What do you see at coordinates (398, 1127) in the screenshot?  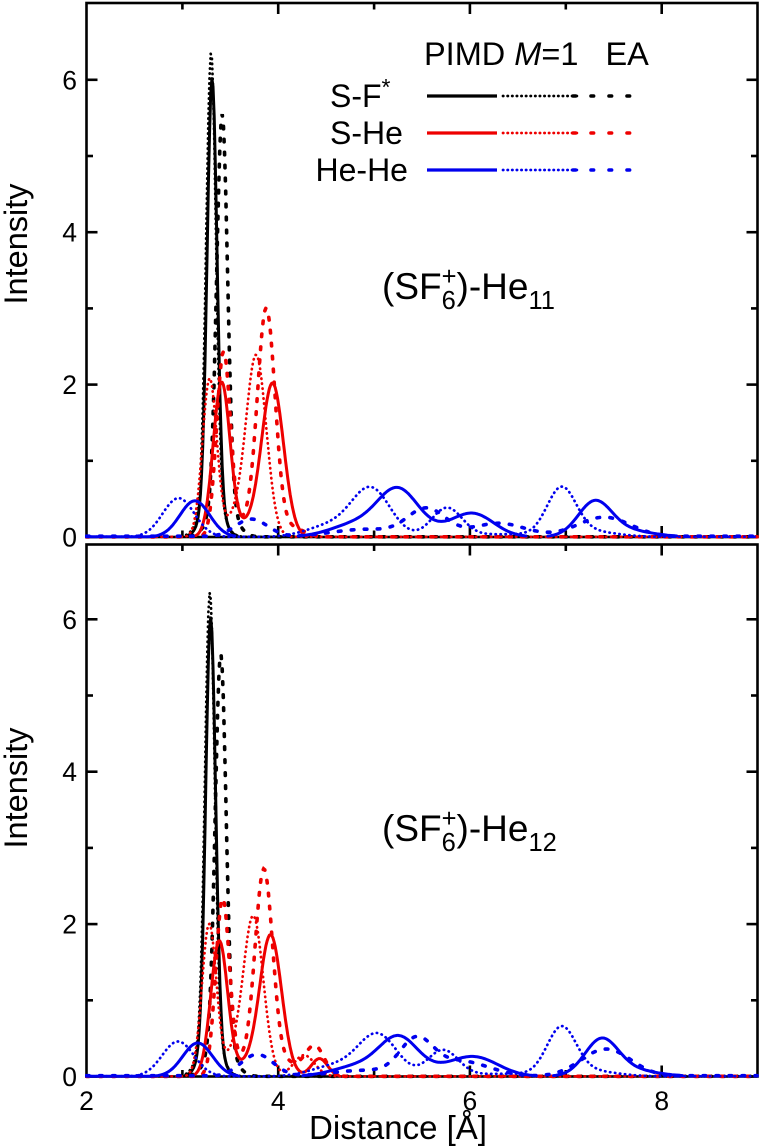 I see `svg-text: Distance [Å]` at bounding box center [398, 1127].